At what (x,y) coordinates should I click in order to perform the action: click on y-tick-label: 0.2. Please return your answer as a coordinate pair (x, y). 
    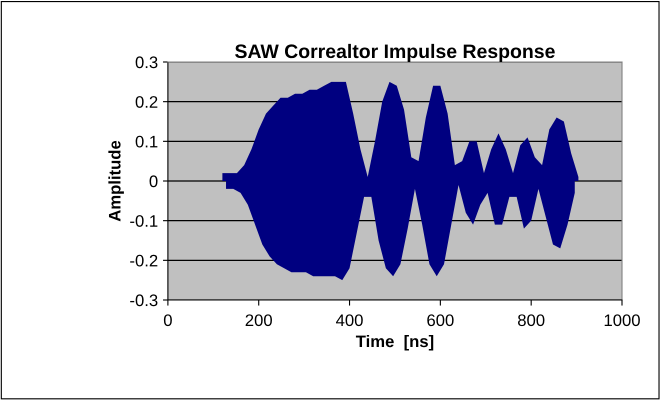
    Looking at the image, I should click on (147, 102).